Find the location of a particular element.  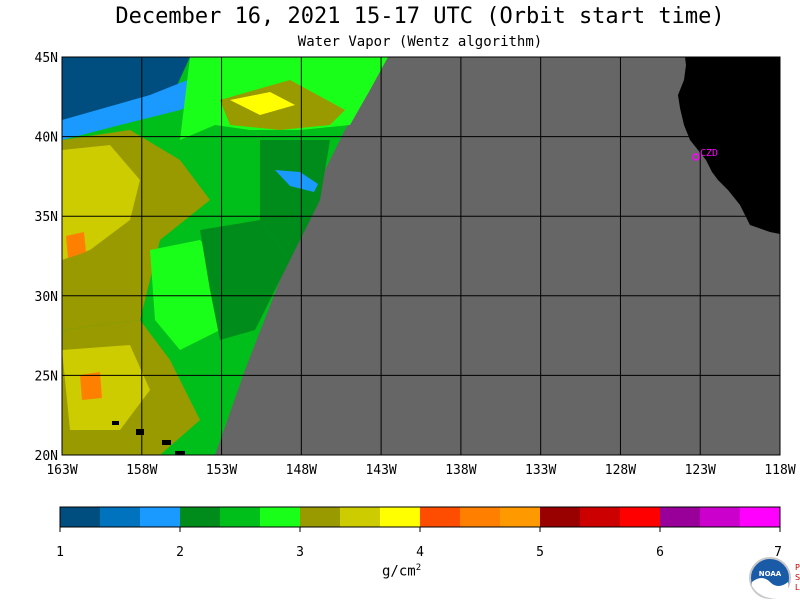

lon-label: 143W is located at coordinates (380, 470).